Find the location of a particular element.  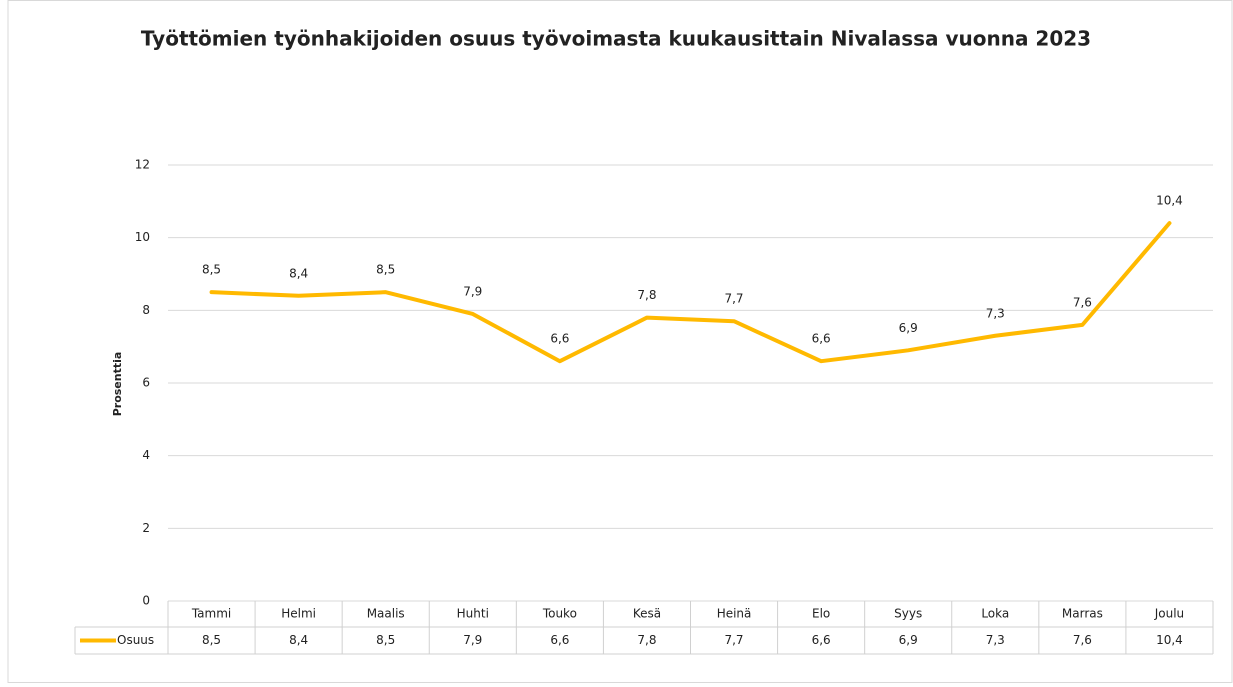

table-value: 7,9 is located at coordinates (472, 640).